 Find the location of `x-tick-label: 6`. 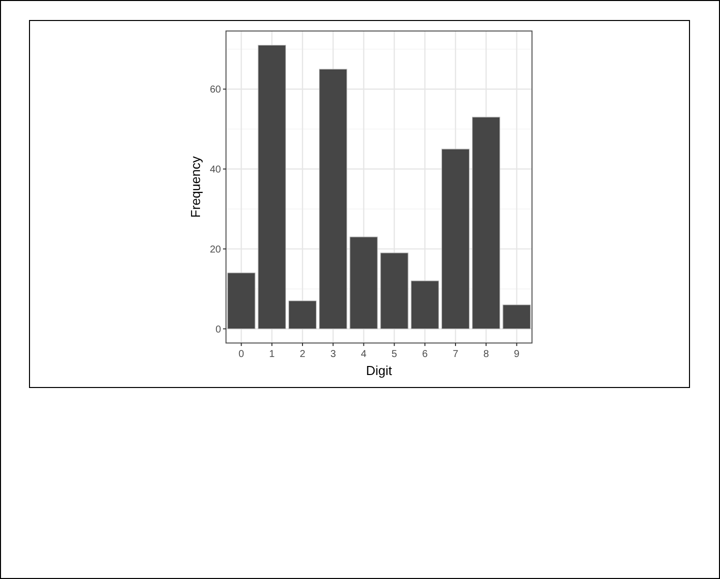

x-tick-label: 6 is located at coordinates (425, 354).